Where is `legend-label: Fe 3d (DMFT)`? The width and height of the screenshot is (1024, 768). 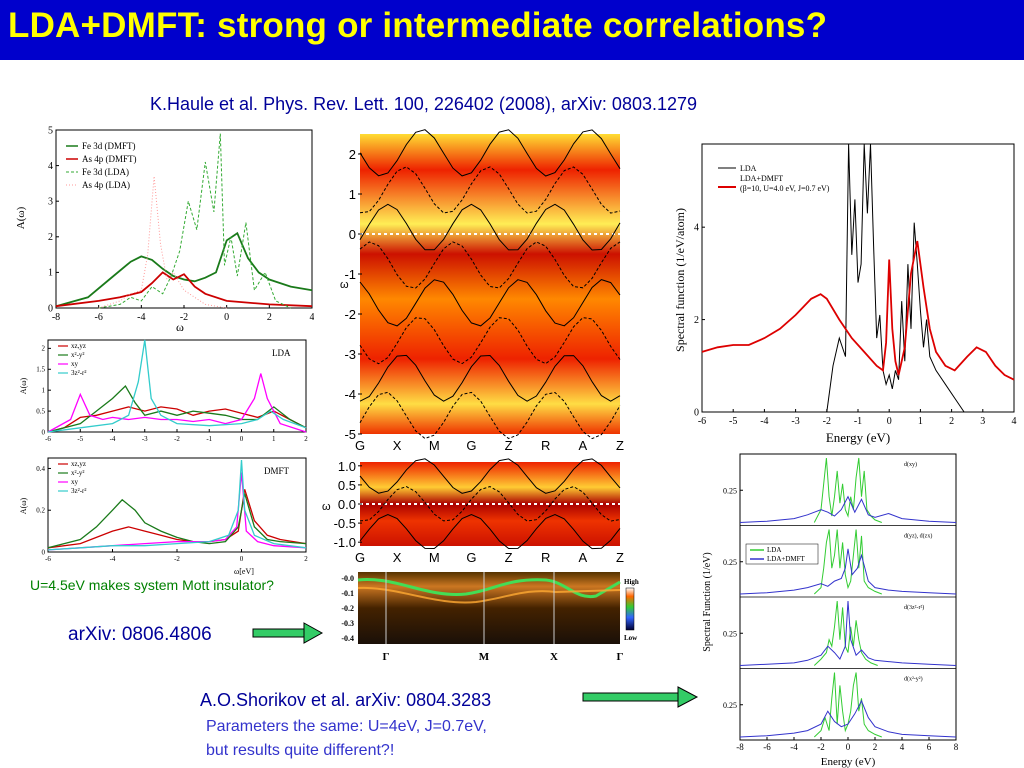 legend-label: Fe 3d (DMFT) is located at coordinates (109, 146).